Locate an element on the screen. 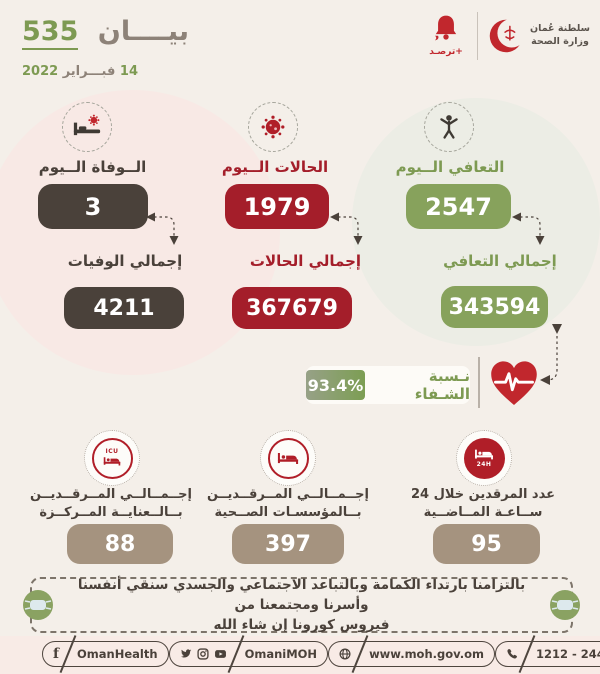 This screenshot has height=674, width=600. phone-icon is located at coordinates (512, 654).